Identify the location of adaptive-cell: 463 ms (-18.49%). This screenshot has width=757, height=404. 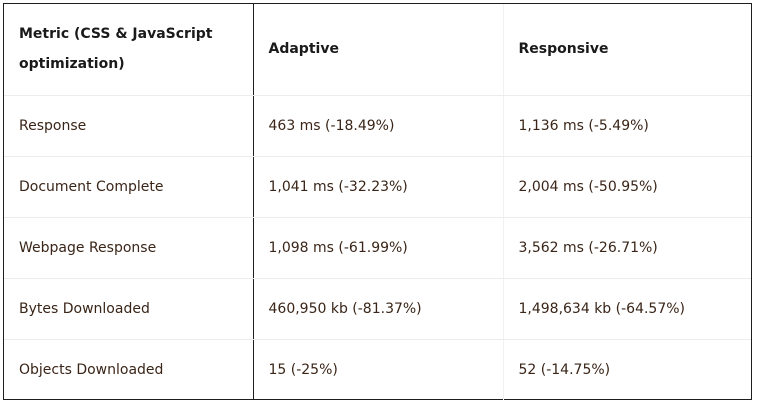
(377, 126).